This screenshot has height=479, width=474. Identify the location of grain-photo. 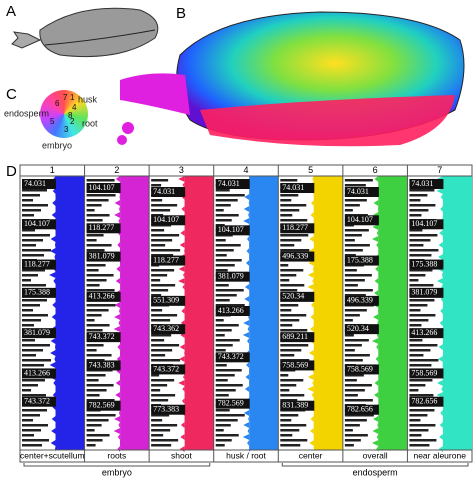
(99, 32).